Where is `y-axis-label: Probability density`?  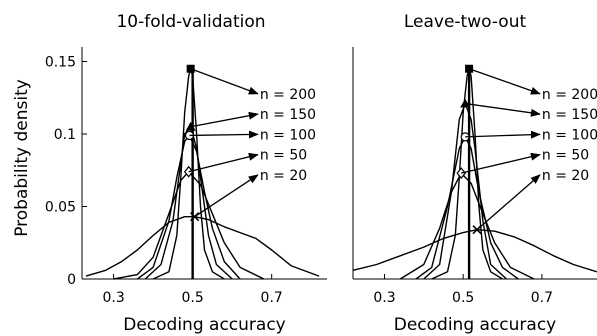 y-axis-label: Probability density is located at coordinates (22, 158).